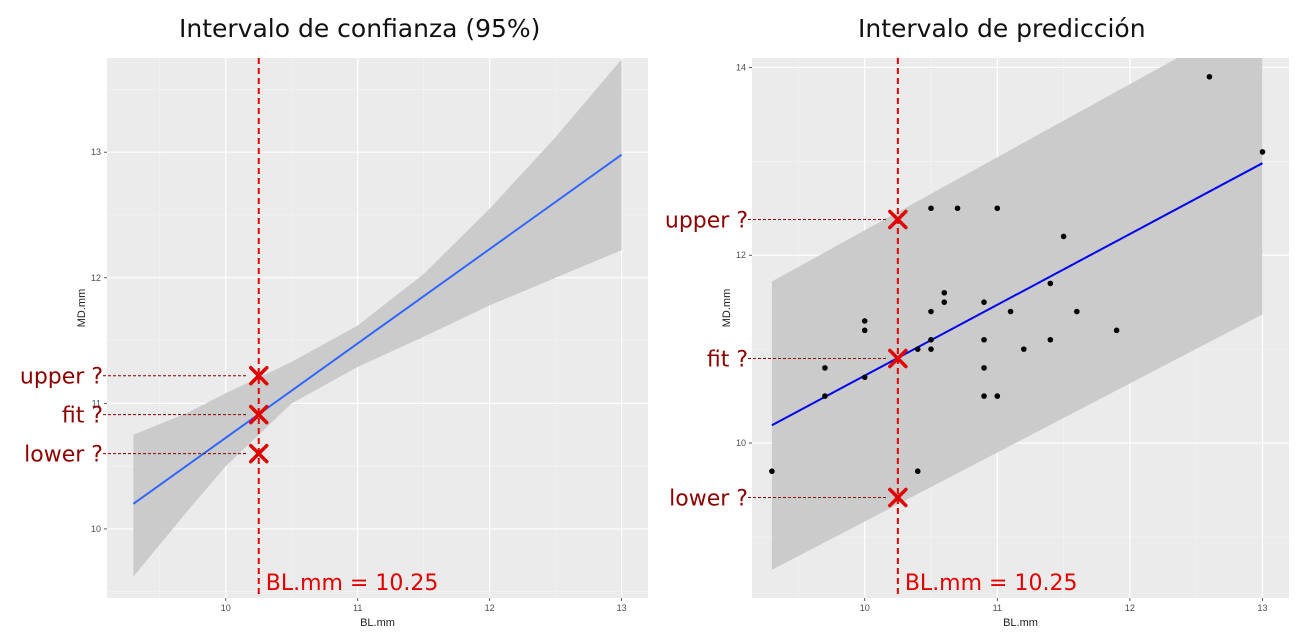 Image resolution: width=1309 pixels, height=644 pixels. What do you see at coordinates (1002, 28) in the screenshot?
I see `chart-title-prediction: Intervalo de predicción` at bounding box center [1002, 28].